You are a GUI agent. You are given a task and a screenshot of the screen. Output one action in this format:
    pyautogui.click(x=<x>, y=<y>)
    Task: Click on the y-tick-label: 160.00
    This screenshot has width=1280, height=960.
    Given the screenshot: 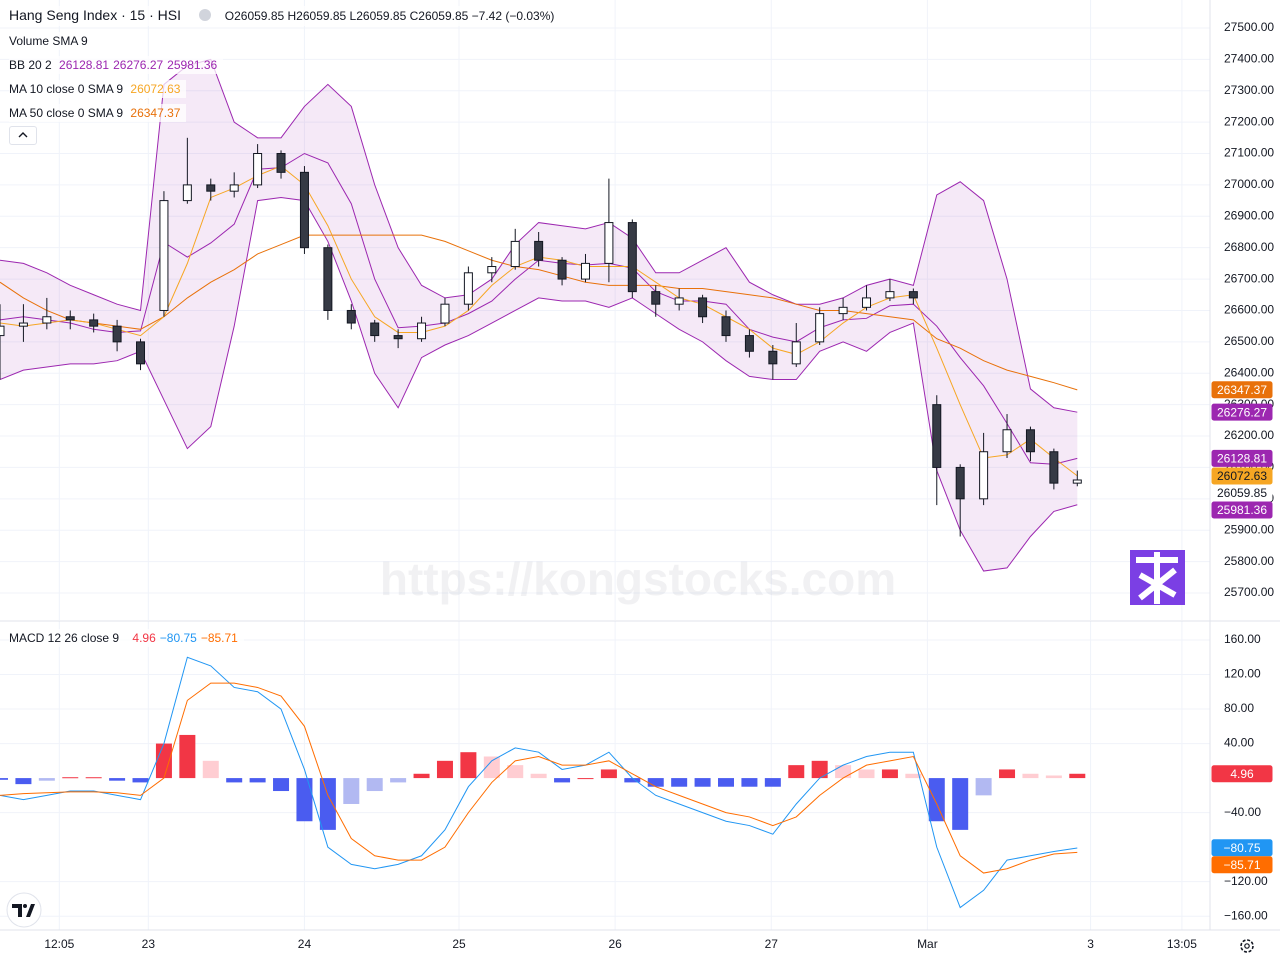 What is the action you would take?
    pyautogui.click(x=1242, y=639)
    